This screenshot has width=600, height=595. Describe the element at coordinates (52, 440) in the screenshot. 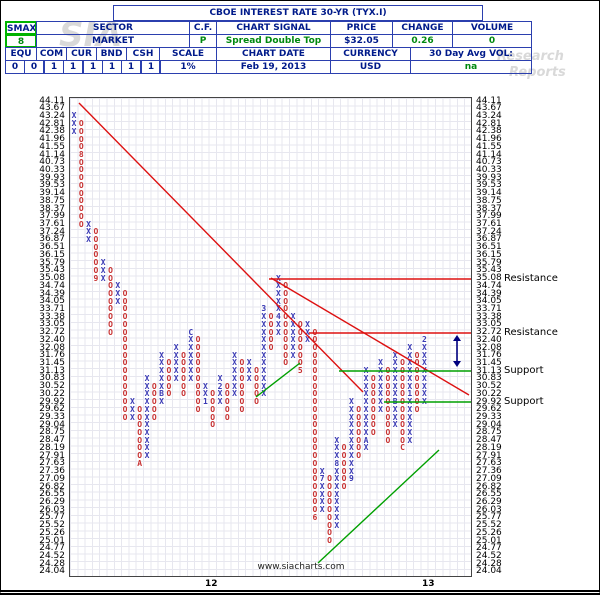

I see `price-label-left: 28.47` at that location.